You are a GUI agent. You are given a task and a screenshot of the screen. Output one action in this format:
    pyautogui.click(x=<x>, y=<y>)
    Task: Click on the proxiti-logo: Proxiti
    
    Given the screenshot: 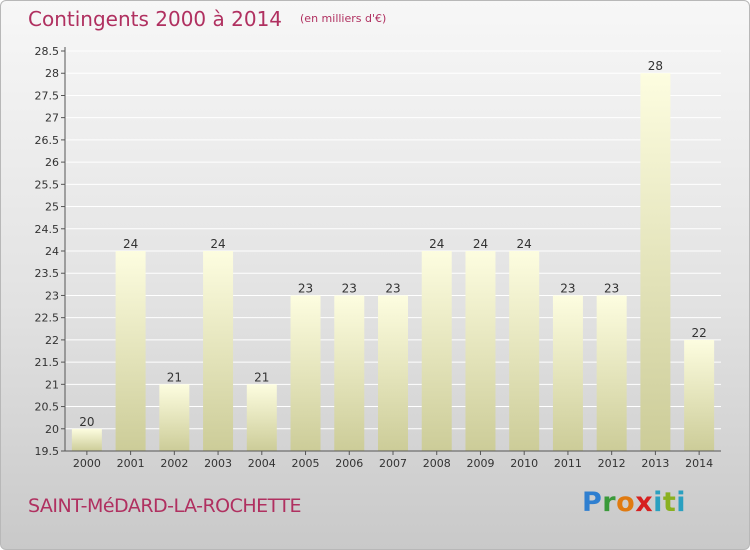 What is the action you would take?
    pyautogui.click(x=634, y=502)
    